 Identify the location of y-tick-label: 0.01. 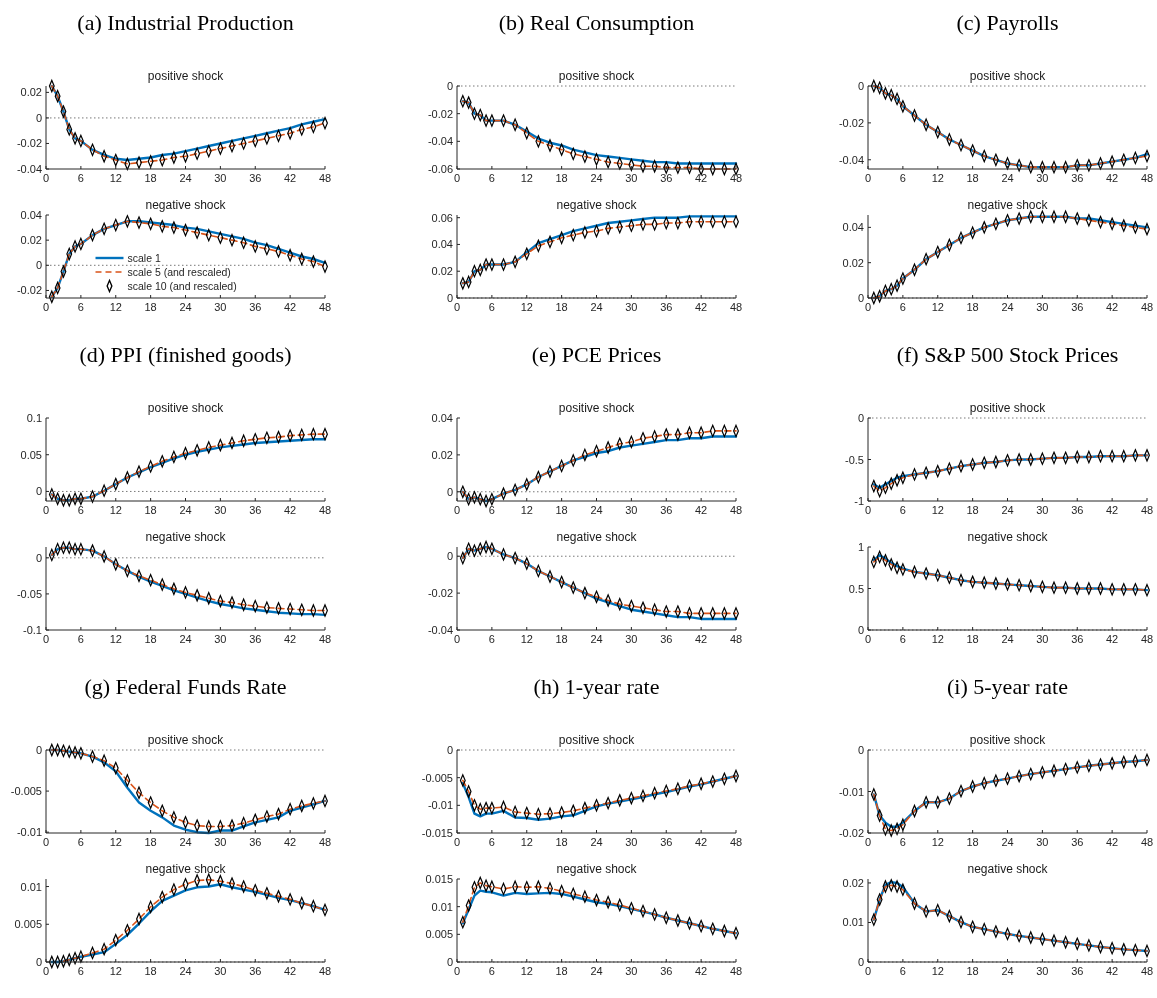
(31, 886).